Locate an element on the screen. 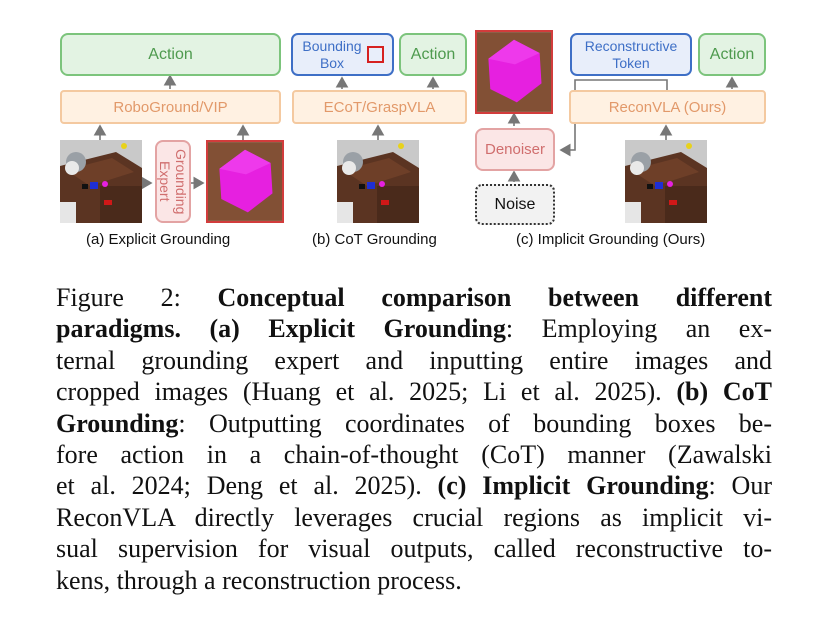 This screenshot has width=826, height=640. panel-c-subcaption: (c) Implicit Grounding (Ours) is located at coordinates (611, 239).